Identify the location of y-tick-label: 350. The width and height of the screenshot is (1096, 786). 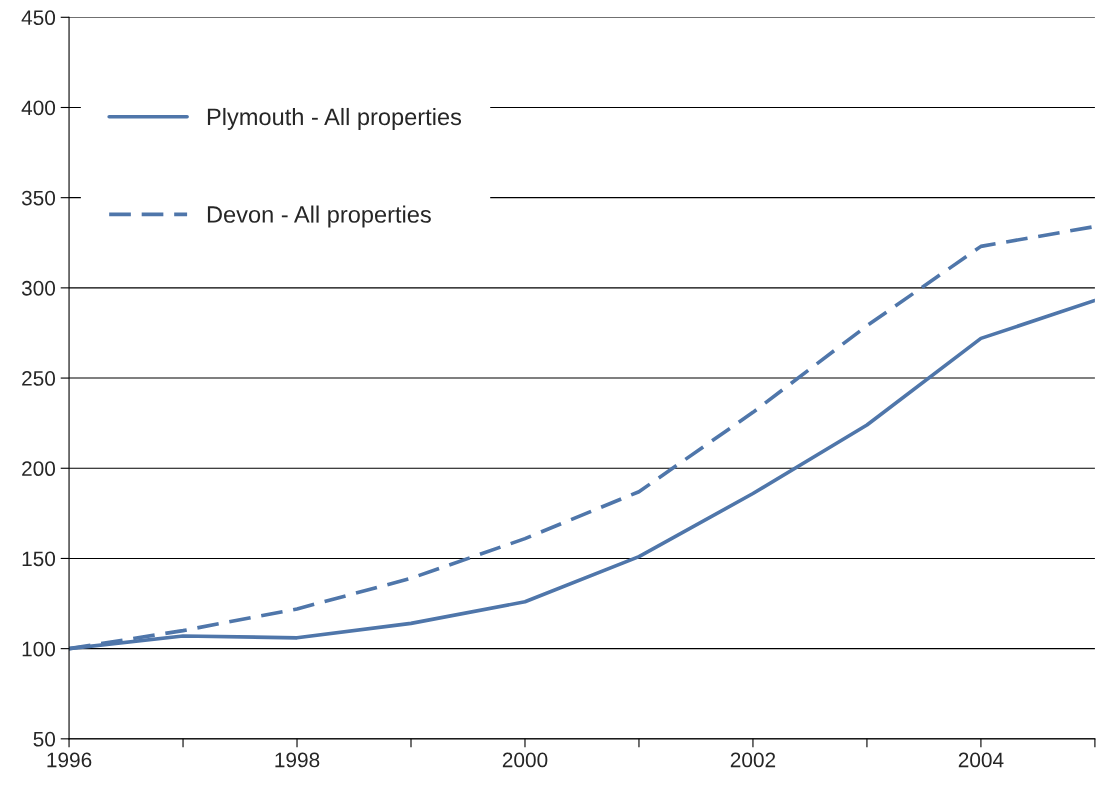
(38, 198).